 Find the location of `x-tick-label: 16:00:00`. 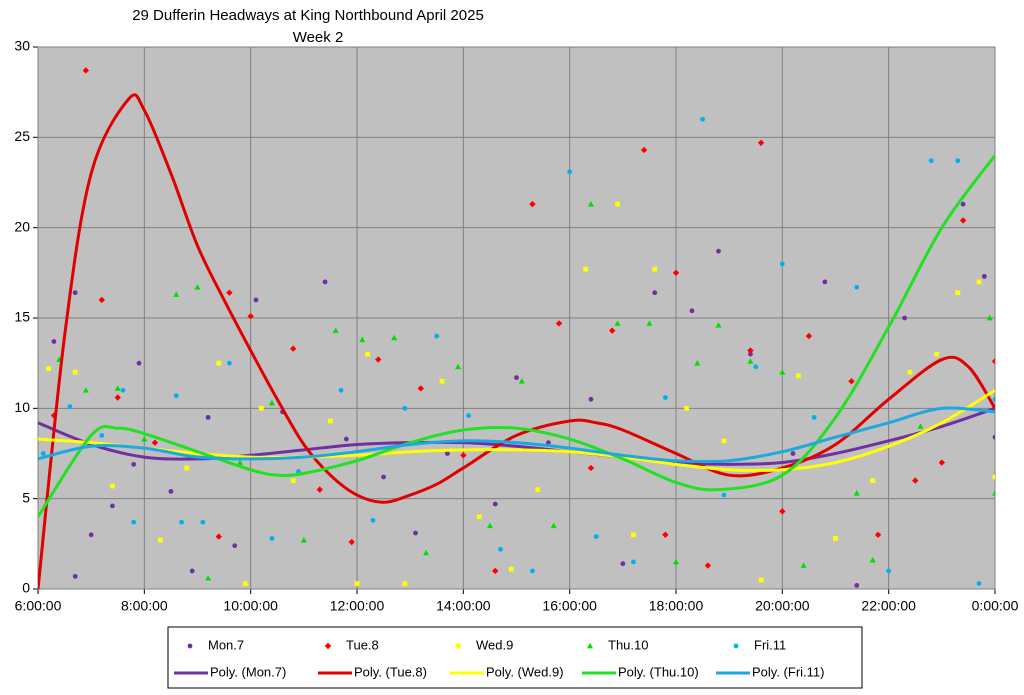

x-tick-label: 16:00:00 is located at coordinates (569, 606).